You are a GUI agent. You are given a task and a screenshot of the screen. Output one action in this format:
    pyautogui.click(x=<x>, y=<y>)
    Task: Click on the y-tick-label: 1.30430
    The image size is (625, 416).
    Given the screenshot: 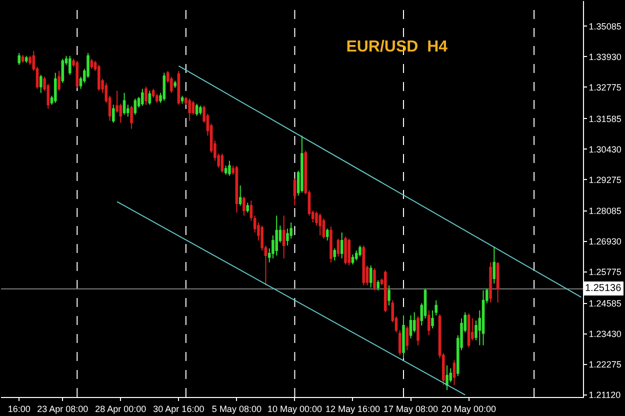 What is the action you would take?
    pyautogui.click(x=605, y=149)
    